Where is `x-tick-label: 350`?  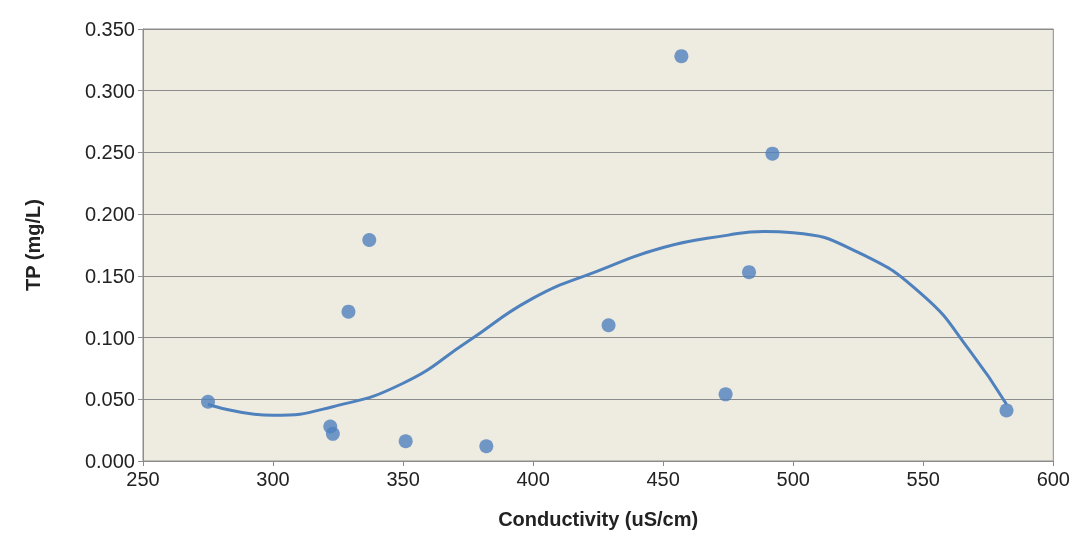
x-tick-label: 350 is located at coordinates (403, 479).